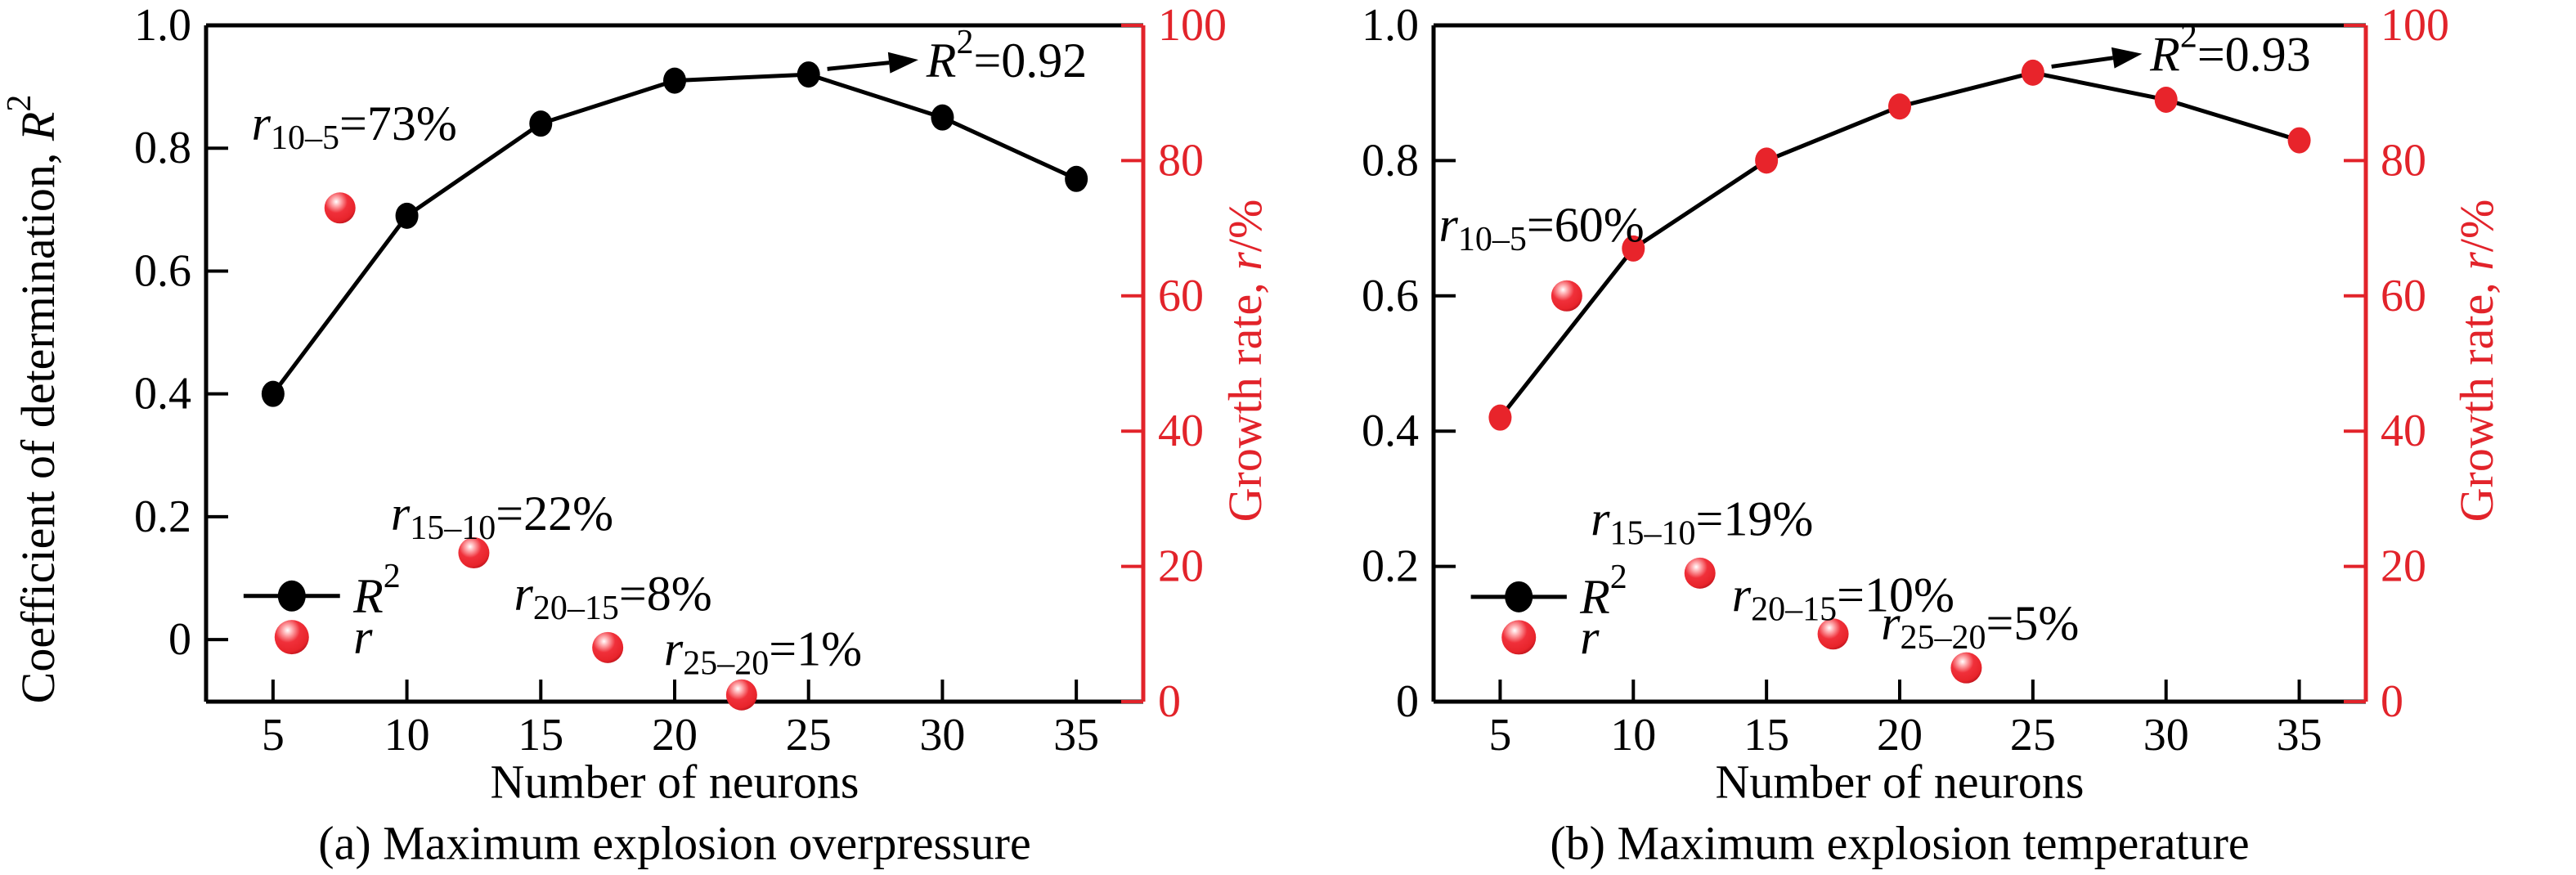 This screenshot has height=875, width=2576. Describe the element at coordinates (1702, 522) in the screenshot. I see `growth-annotation: r15–10=19%` at that location.